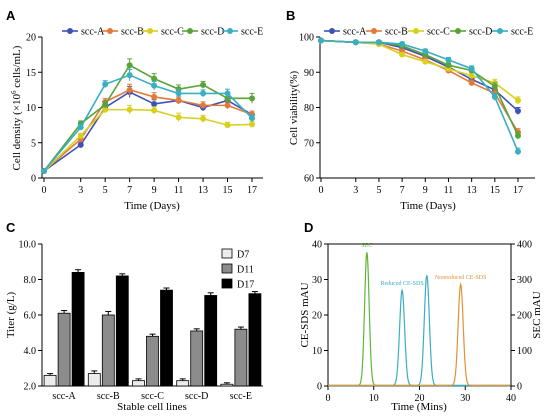  I want to click on d-right-y-tick-label: 0, so click(519, 387).